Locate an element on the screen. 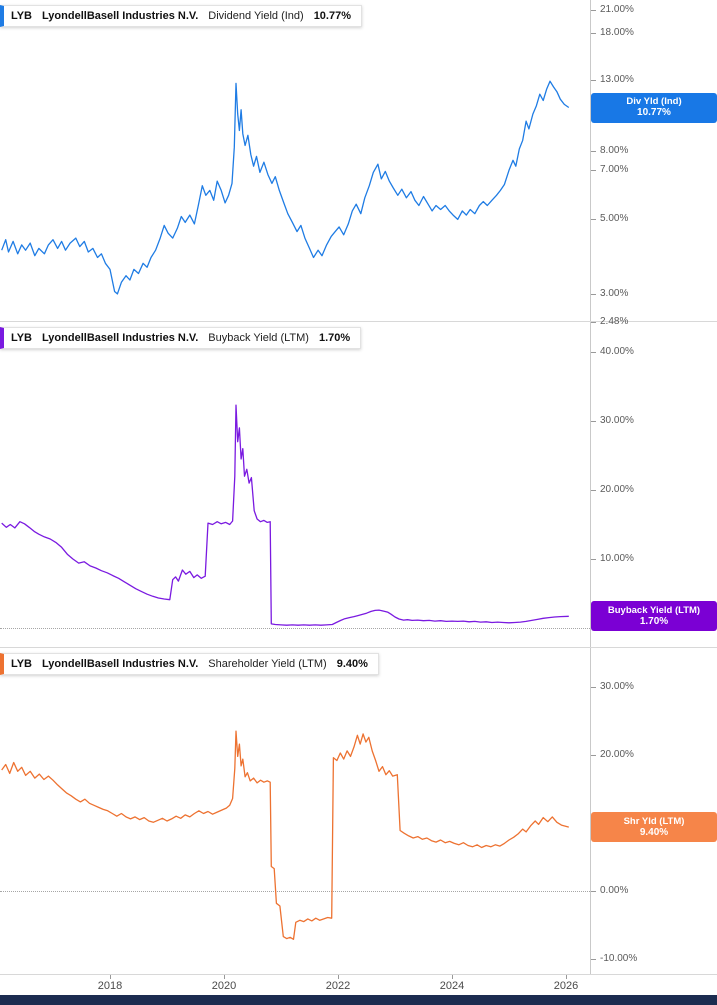  x-axis: 2018 2020 2022 2024 2026 is located at coordinates (358, 985).